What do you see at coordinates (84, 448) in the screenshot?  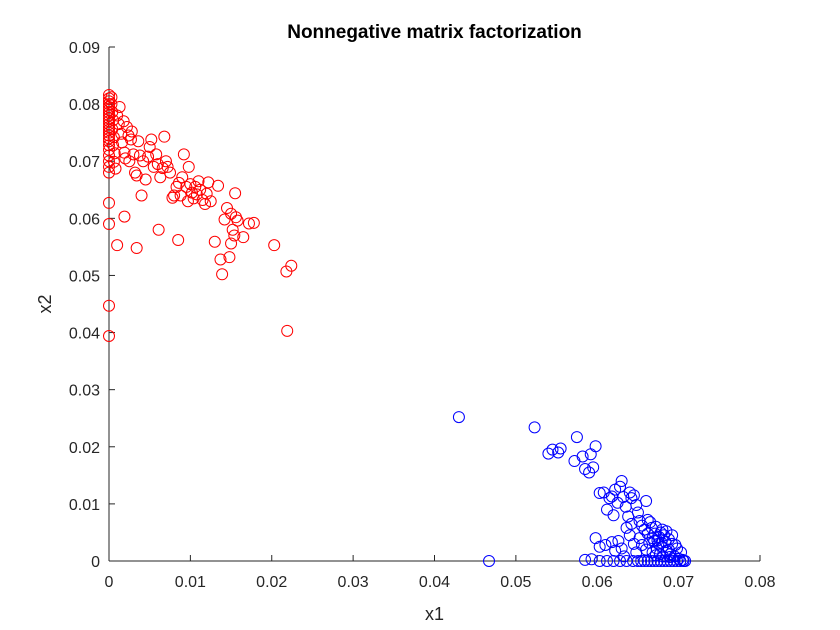 I see `y-tick-label: 0.02` at bounding box center [84, 448].